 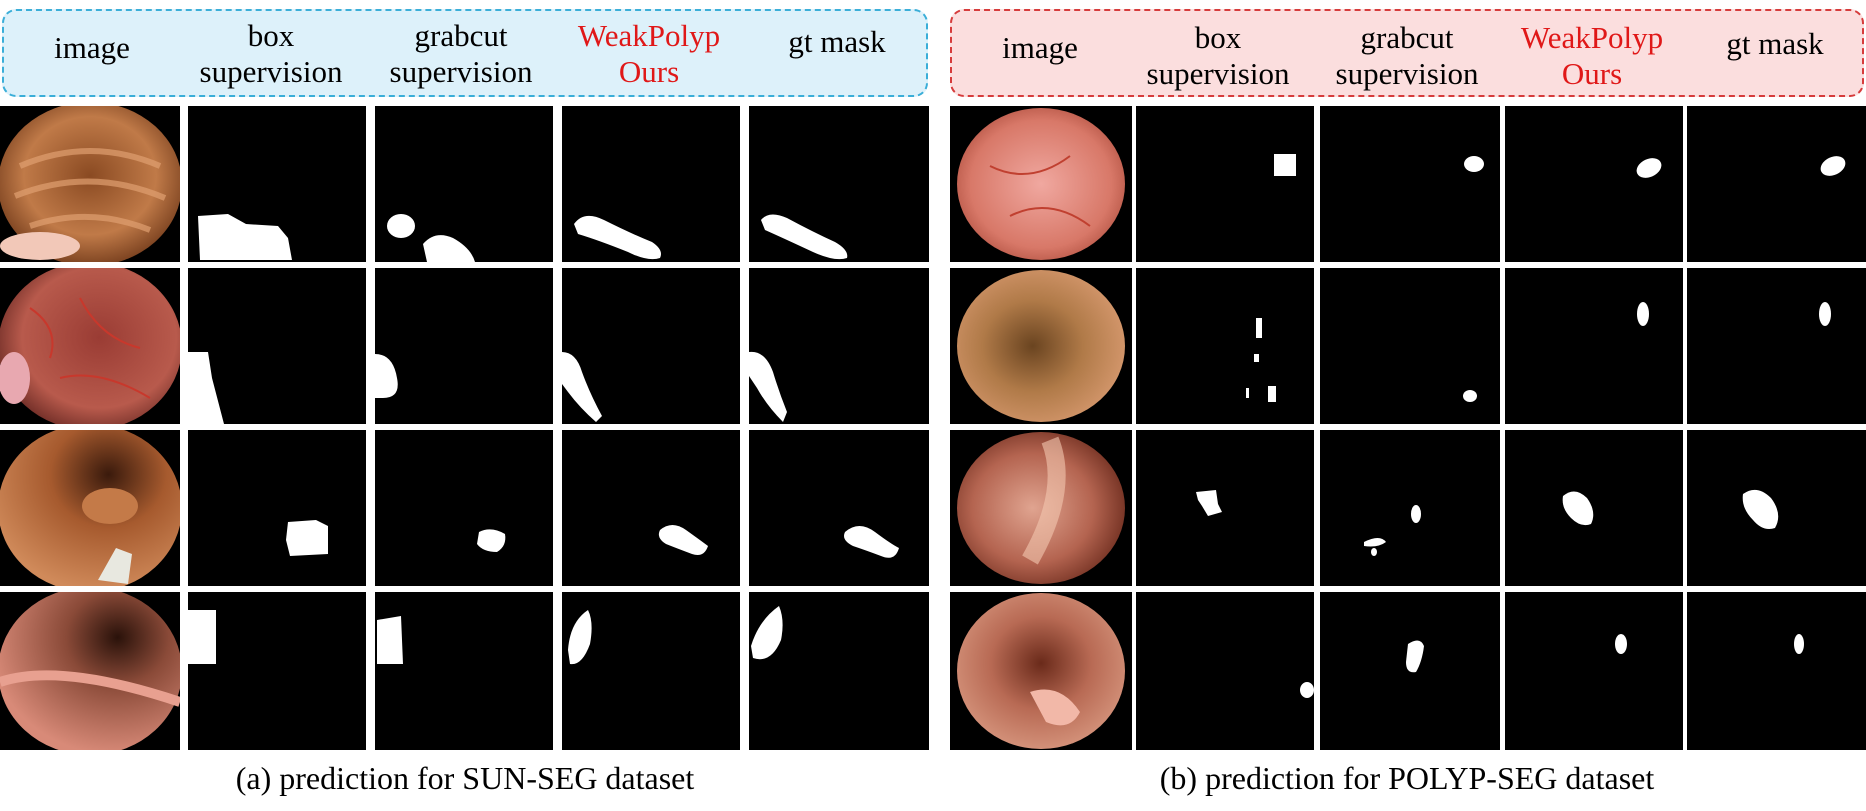 I want to click on header-grabcut-a: grabcut supervision, so click(x=461, y=54).